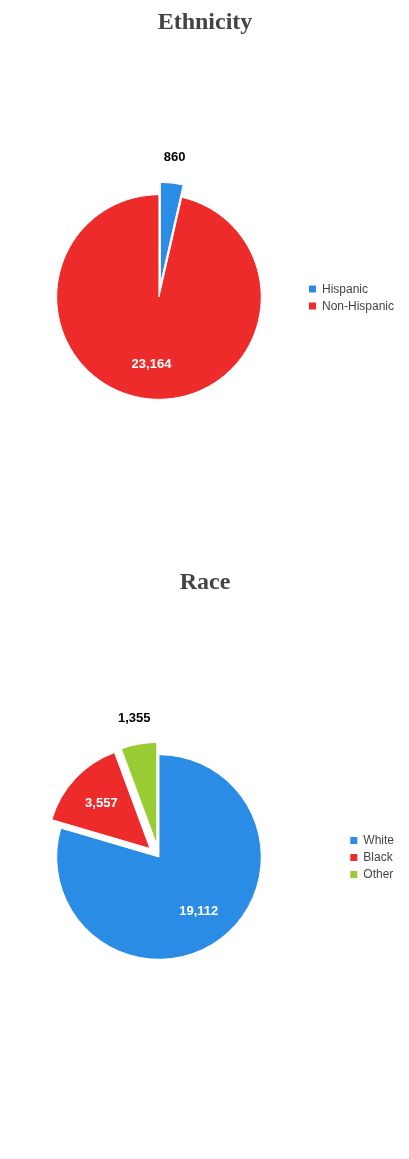 Image resolution: width=409 pixels, height=1159 pixels. Describe the element at coordinates (378, 873) in the screenshot. I see `legend-label: Other` at that location.